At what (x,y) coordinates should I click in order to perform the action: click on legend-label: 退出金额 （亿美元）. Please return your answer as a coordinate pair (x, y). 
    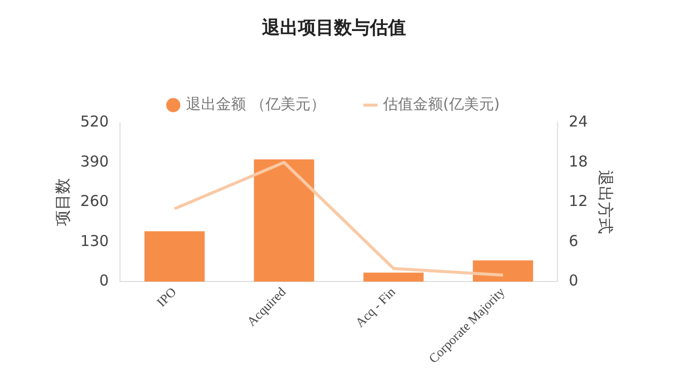
    Looking at the image, I should click on (256, 103).